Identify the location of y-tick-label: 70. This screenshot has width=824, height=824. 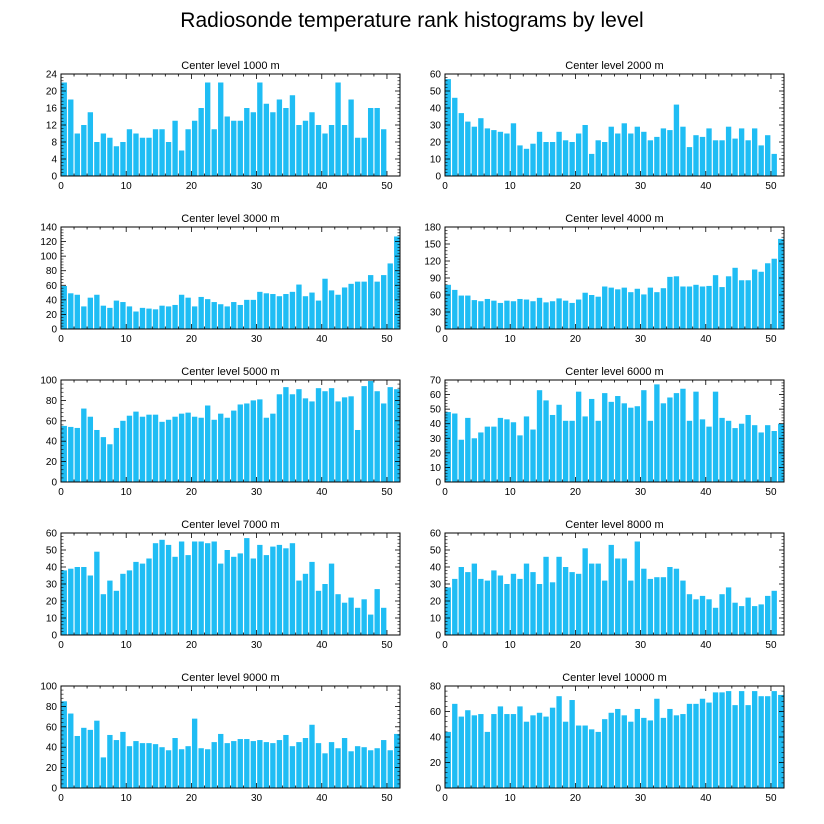
(436, 381).